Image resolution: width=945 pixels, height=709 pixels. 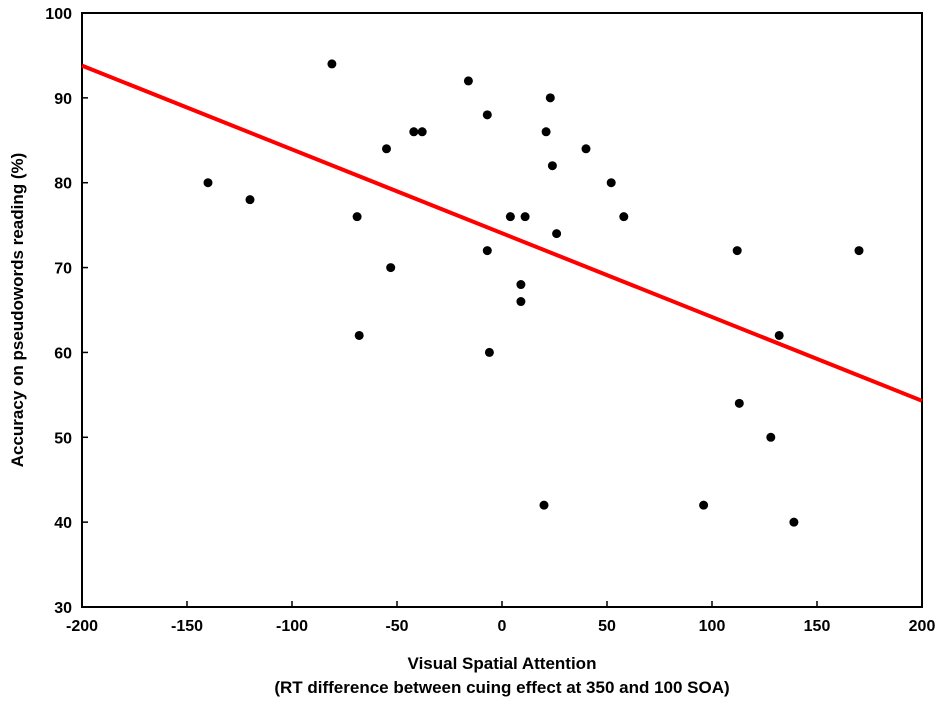 I want to click on y-tick-label: 80, so click(x=63, y=184).